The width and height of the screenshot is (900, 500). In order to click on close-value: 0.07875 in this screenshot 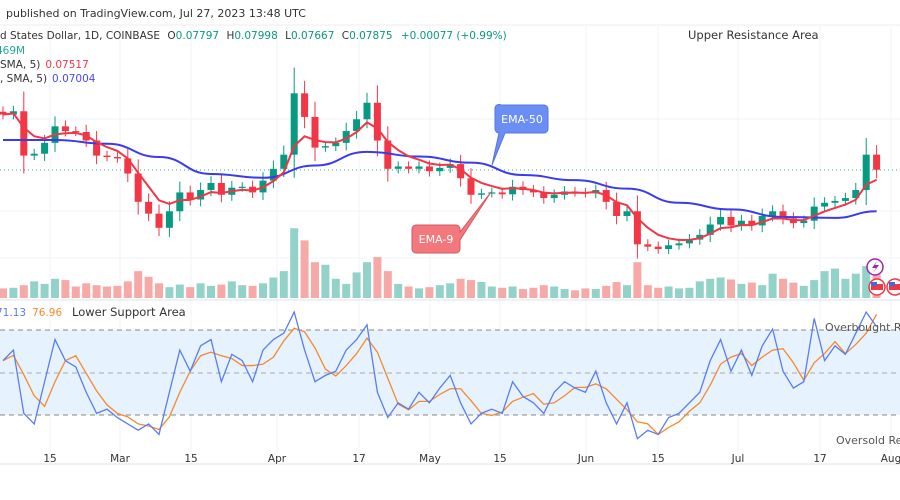, I will do `click(370, 36)`.